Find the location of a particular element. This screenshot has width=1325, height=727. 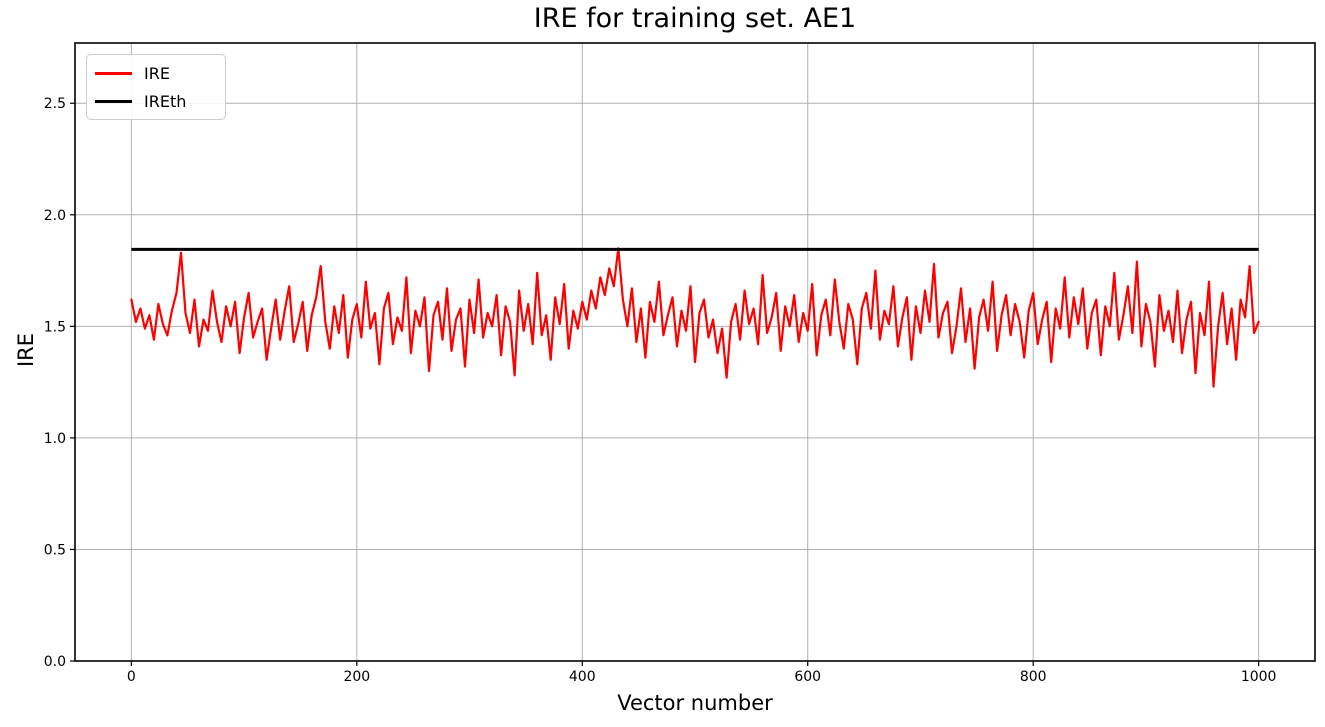

x-tick-label: 0 is located at coordinates (131, 677).